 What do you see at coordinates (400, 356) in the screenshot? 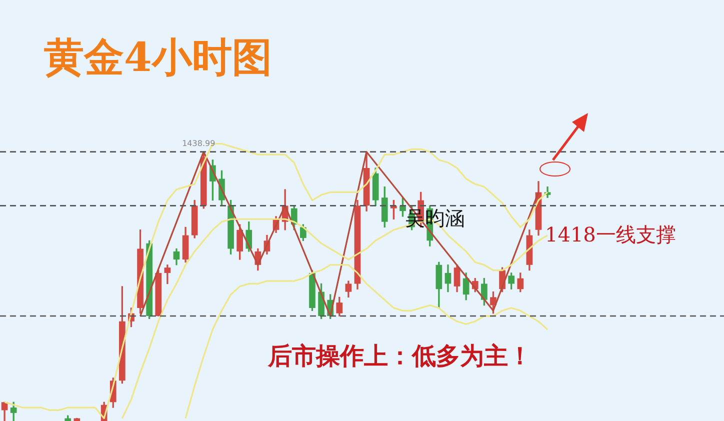
I see `annotation: 后市操作上：低多为主！` at bounding box center [400, 356].